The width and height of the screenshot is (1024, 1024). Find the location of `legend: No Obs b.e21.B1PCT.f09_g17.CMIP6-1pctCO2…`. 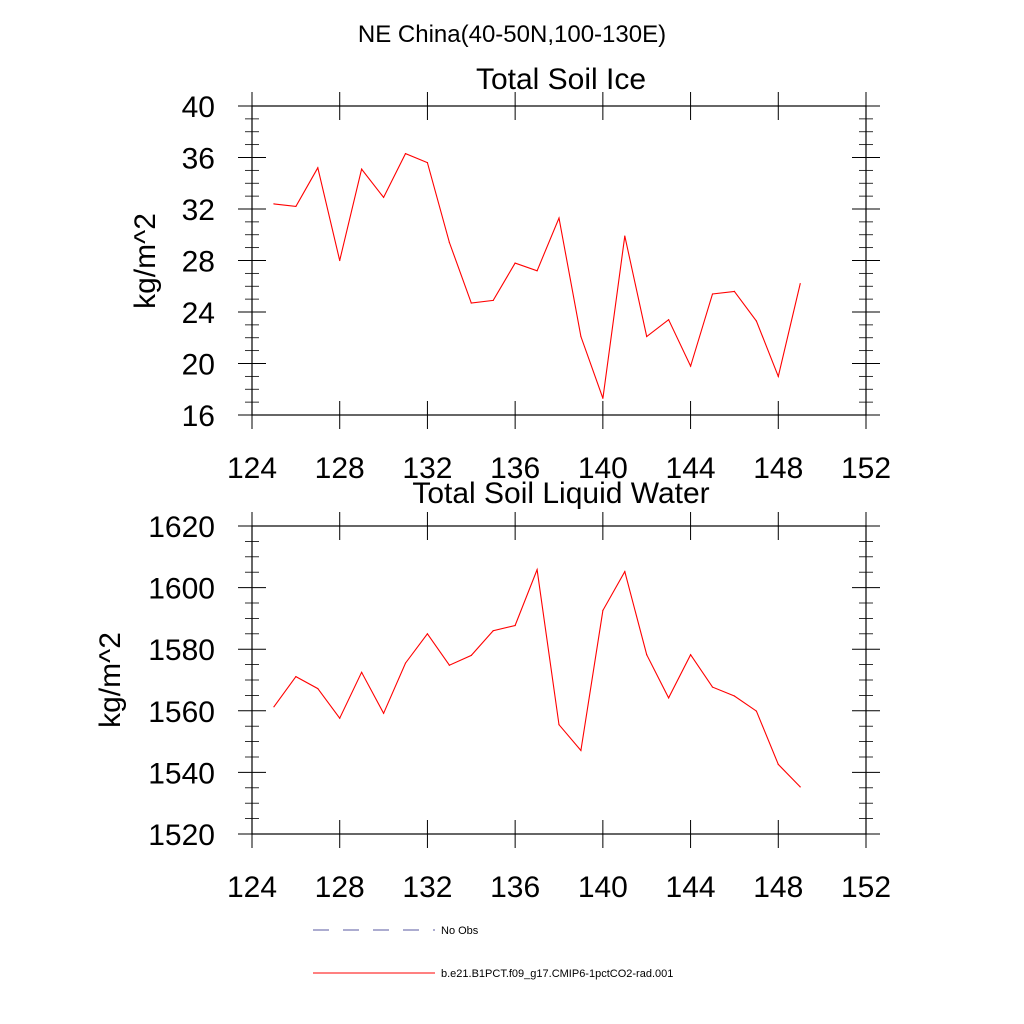

legend: No Obs b.e21.B1PCT.f09_g17.CMIP6-1pctCO2… is located at coordinates (493, 952).